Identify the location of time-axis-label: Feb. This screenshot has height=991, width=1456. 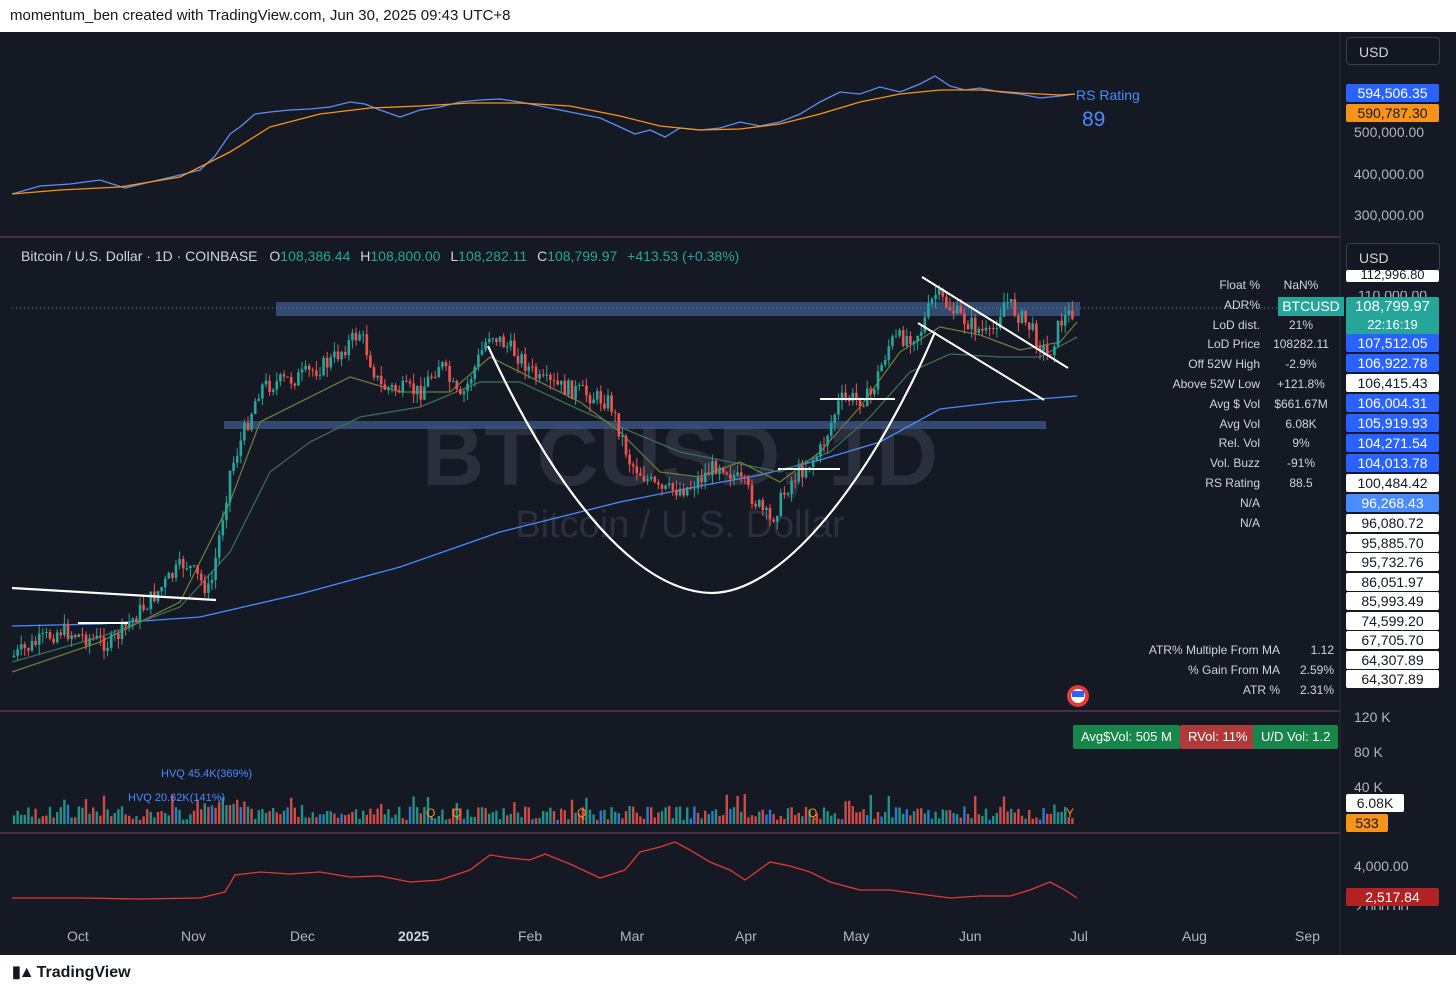
(530, 936).